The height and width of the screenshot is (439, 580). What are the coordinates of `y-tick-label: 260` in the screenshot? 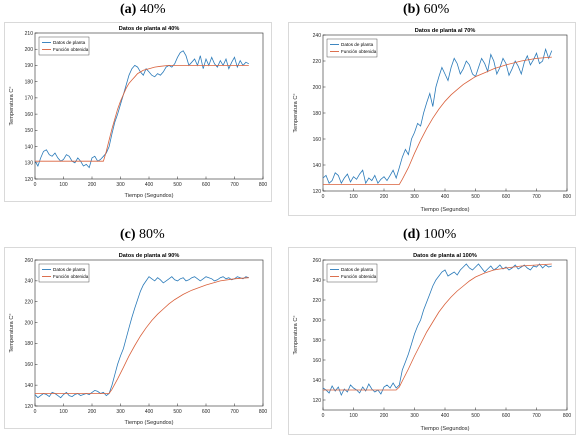 It's located at (317, 261).